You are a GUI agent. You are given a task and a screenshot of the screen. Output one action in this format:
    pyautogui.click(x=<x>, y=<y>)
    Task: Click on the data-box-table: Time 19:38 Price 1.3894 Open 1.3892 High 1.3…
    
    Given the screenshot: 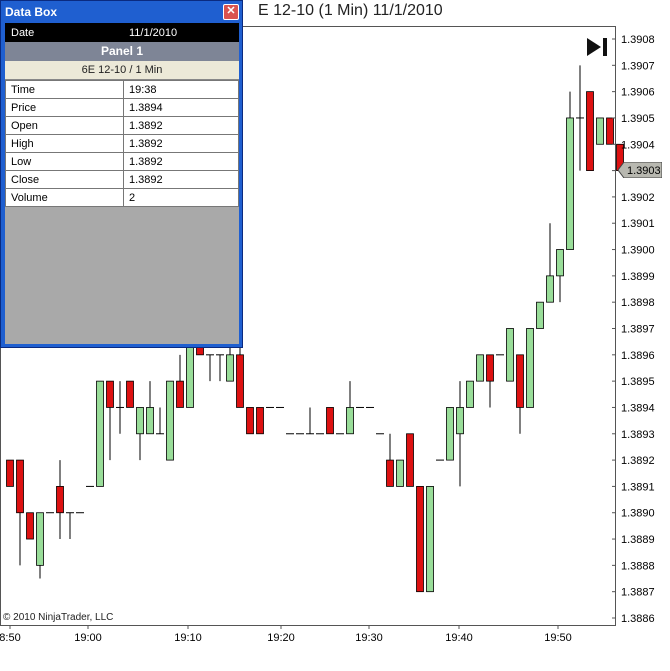 What is the action you would take?
    pyautogui.click(x=122, y=143)
    